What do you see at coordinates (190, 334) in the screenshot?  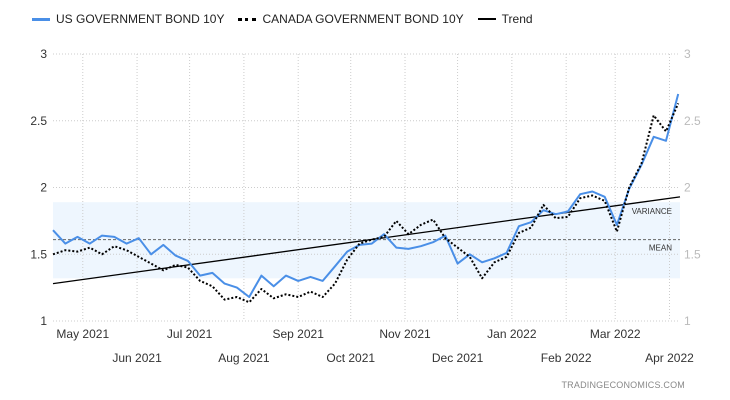 I see `x-tick-label: Jul 2021` at bounding box center [190, 334].